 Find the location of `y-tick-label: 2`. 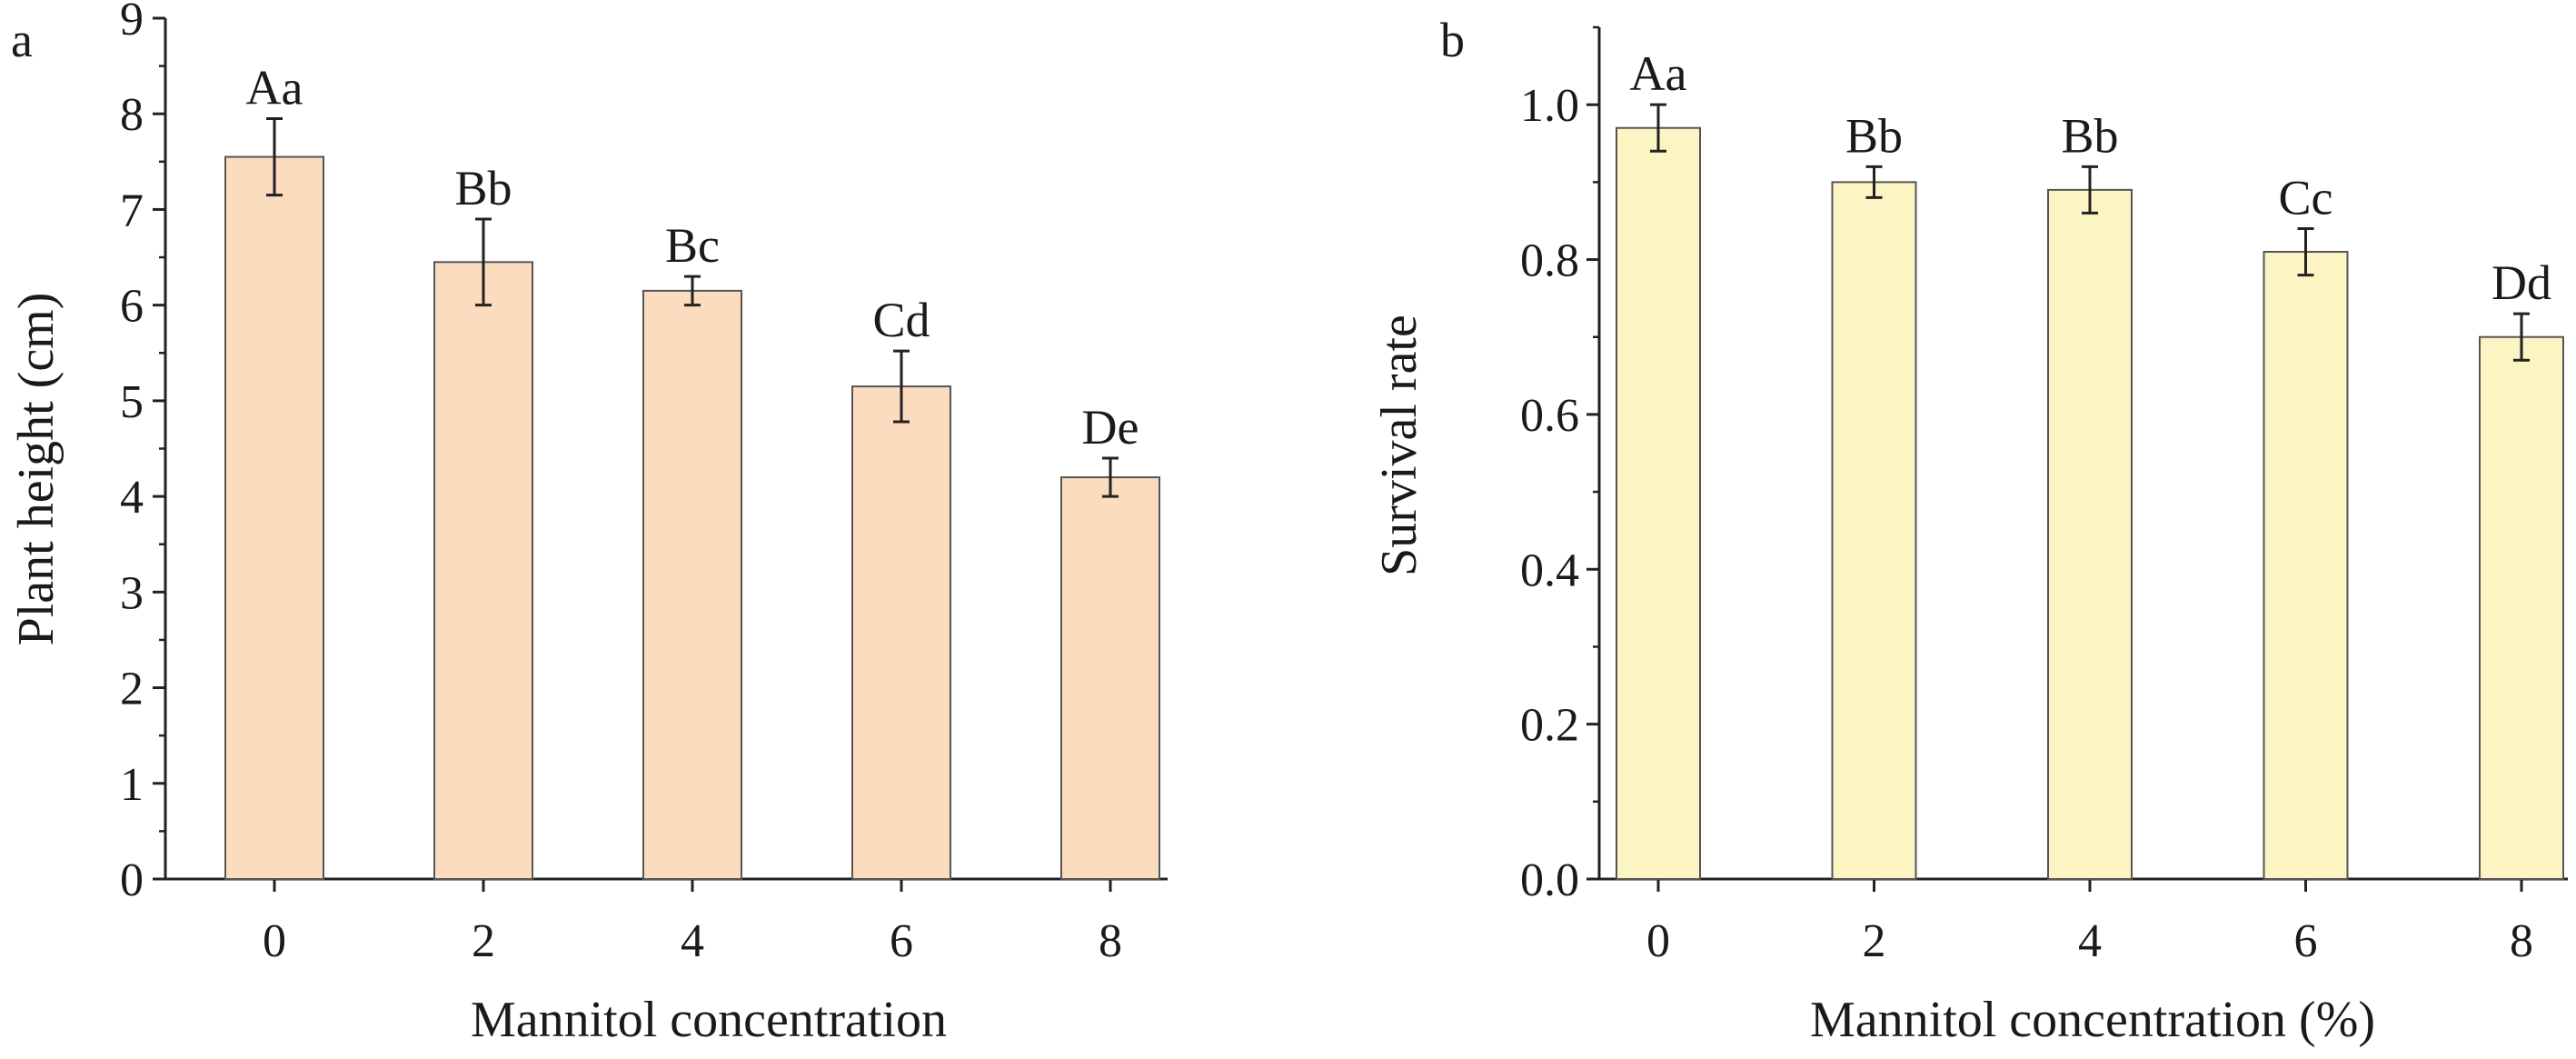

y-tick-label: 2 is located at coordinates (132, 689).